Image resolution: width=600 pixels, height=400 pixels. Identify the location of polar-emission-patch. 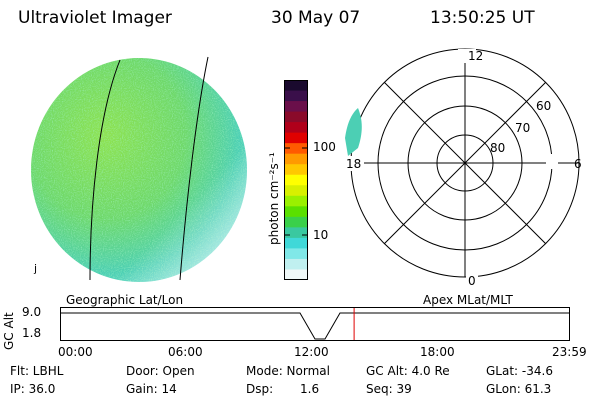
(353, 132).